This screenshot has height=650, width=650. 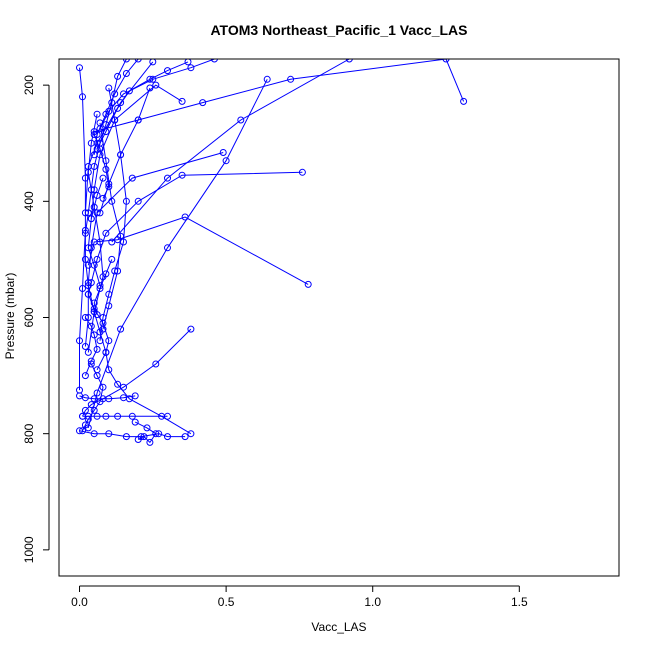 What do you see at coordinates (29, 201) in the screenshot?
I see `y-tick-label: 400` at bounding box center [29, 201].